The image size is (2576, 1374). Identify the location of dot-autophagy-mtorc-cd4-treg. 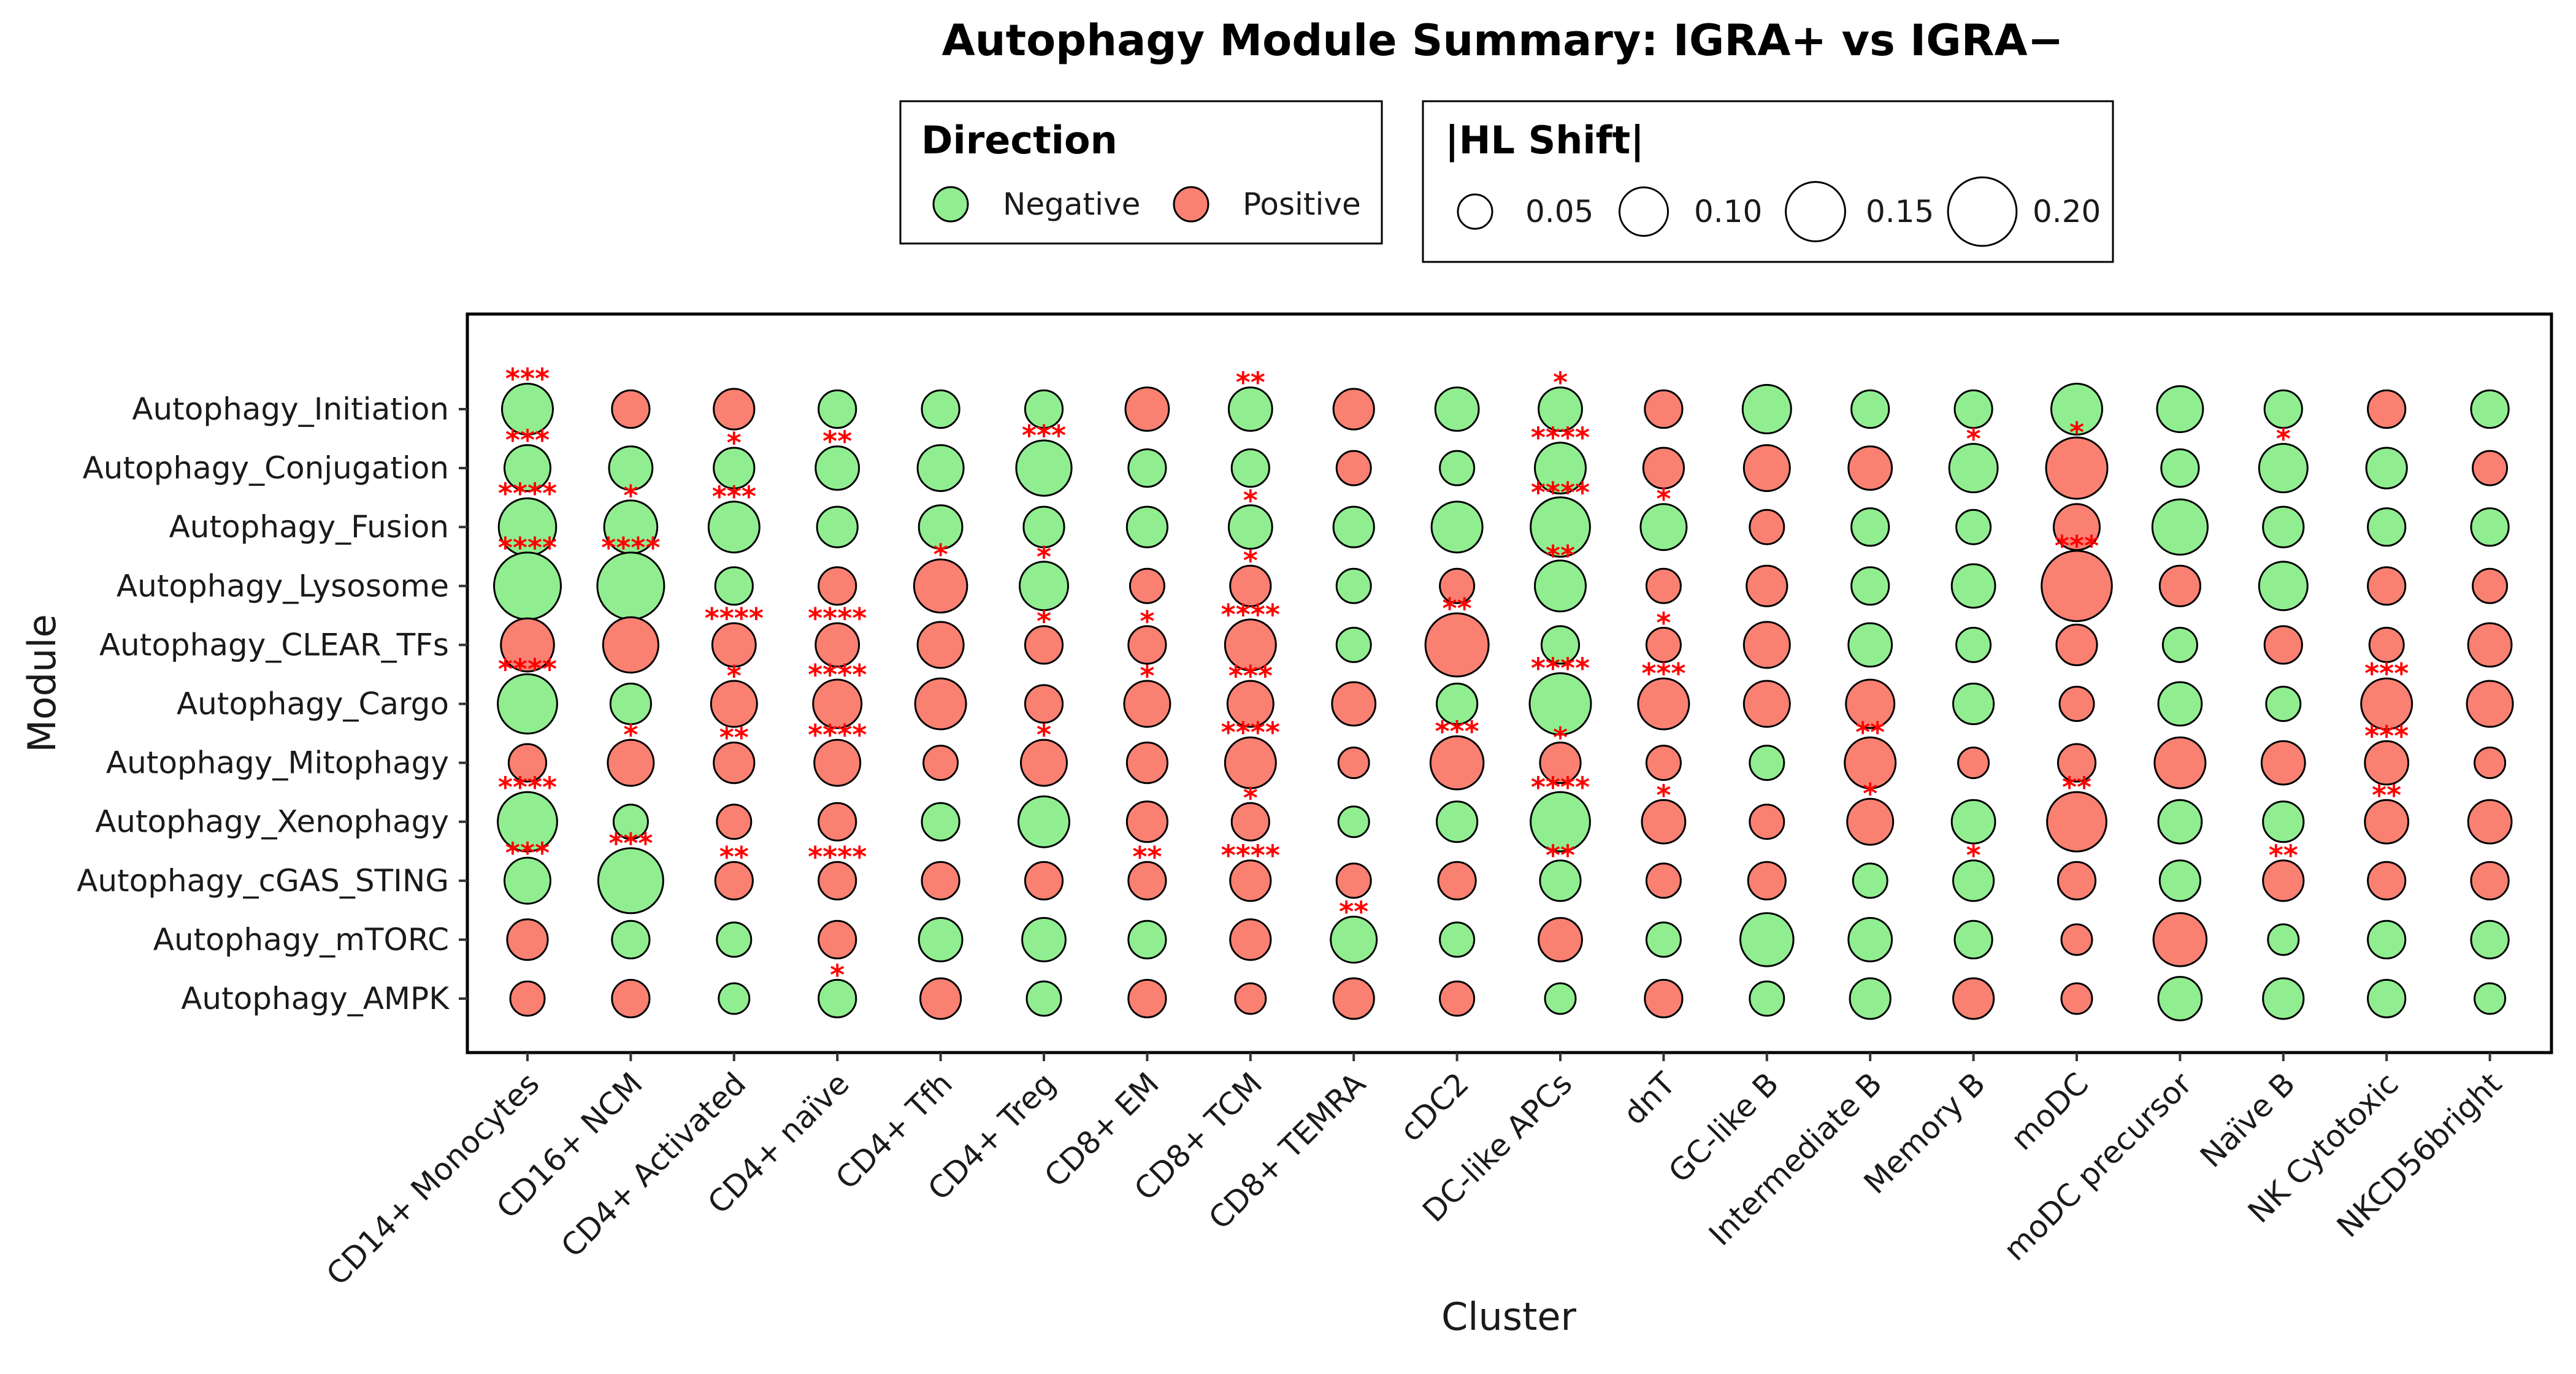
(1044, 940).